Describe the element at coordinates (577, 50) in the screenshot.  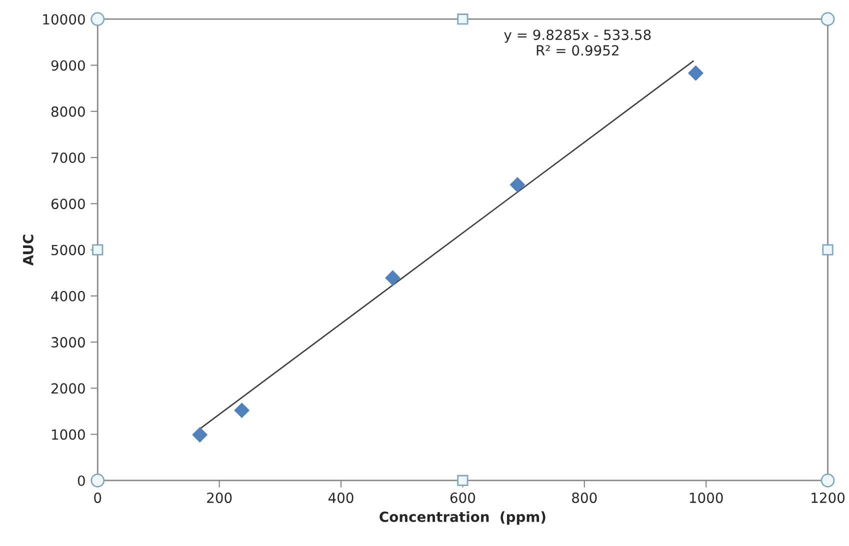
I see `annotation: R² = 0.9952` at that location.